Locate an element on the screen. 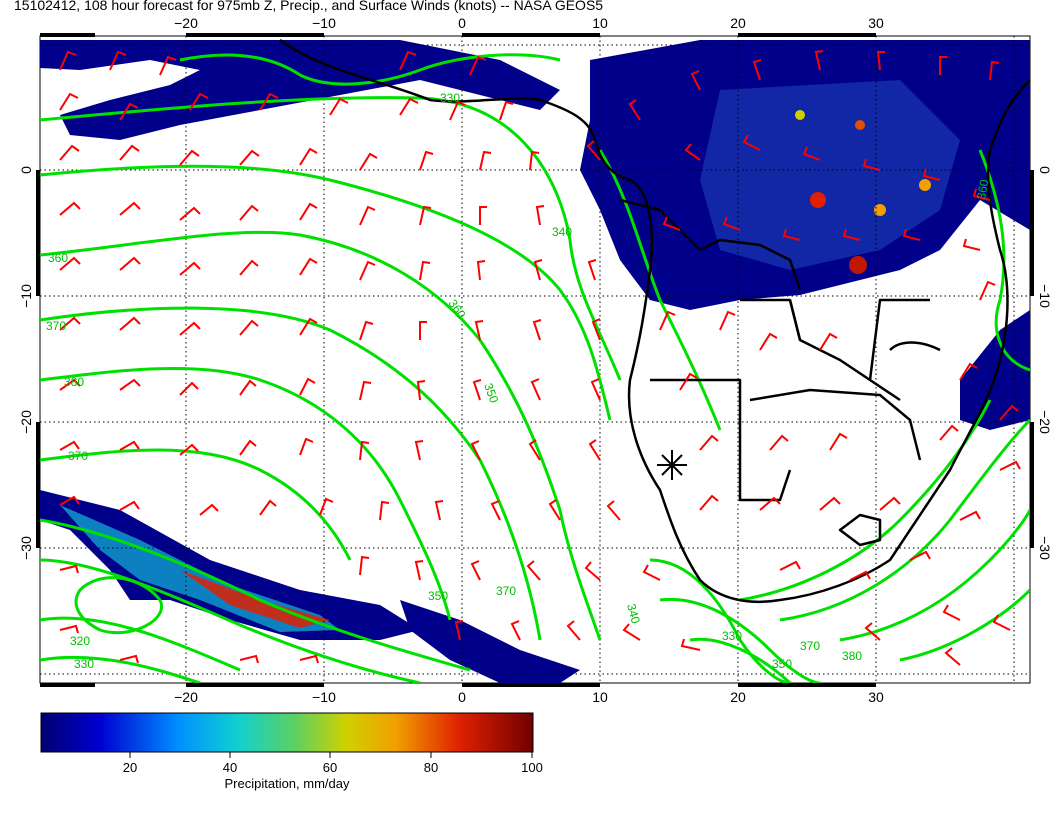 The height and width of the screenshot is (816, 1056). lat-labels-left: 0 −10 −20 −30 is located at coordinates (26, 363).